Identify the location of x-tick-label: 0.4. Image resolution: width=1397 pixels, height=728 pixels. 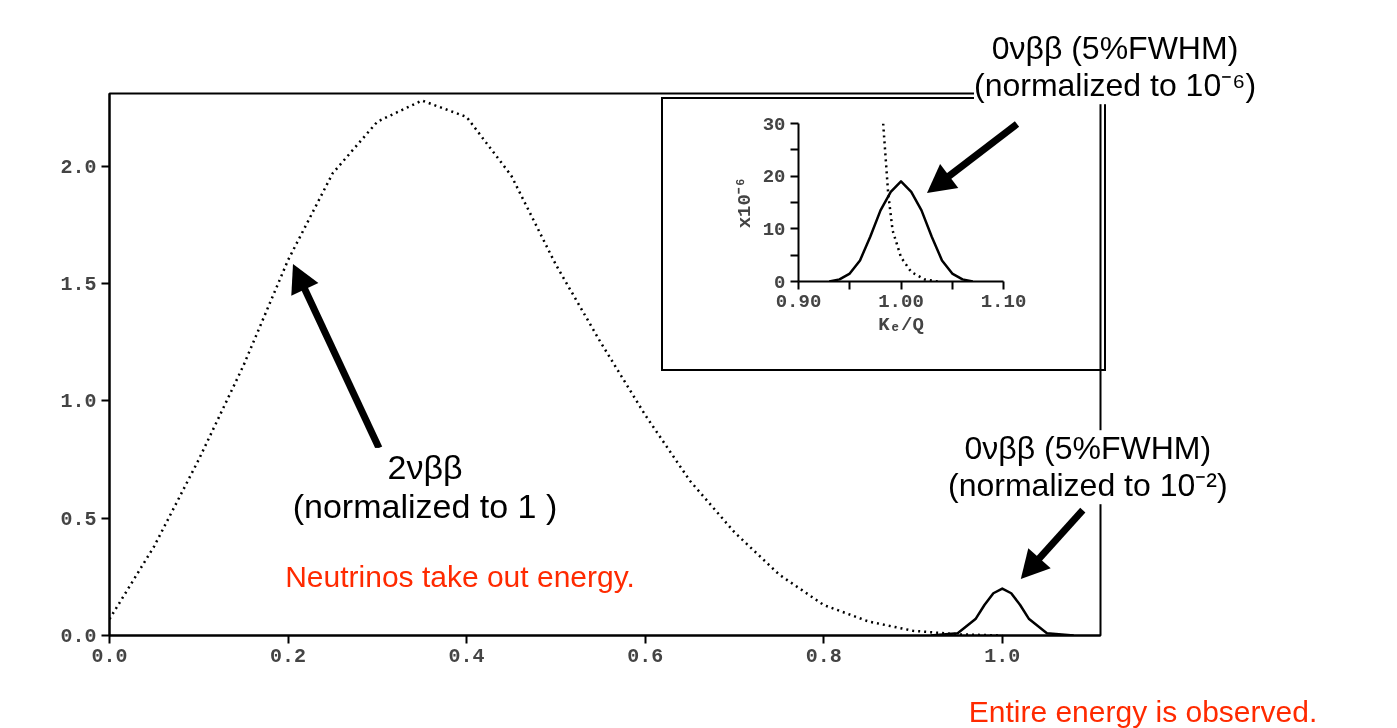
(466, 656).